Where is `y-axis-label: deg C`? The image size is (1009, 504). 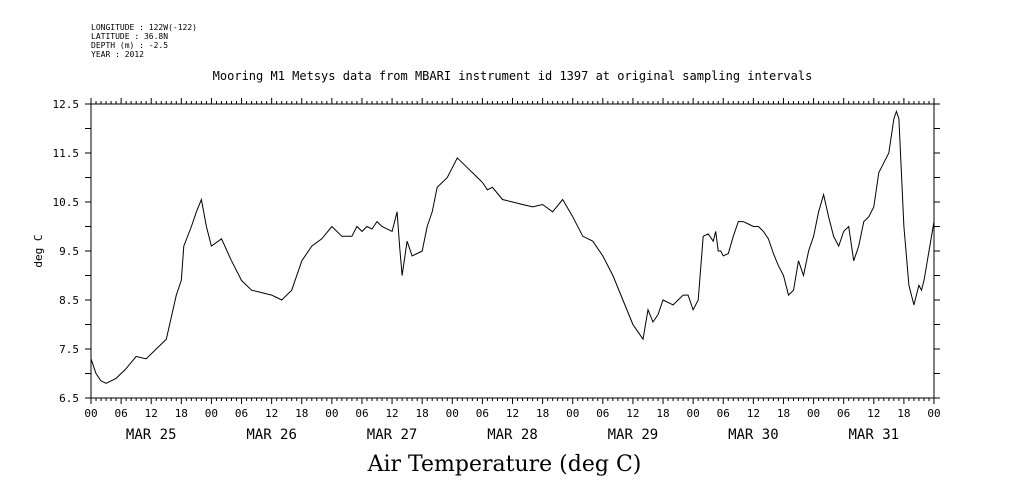 y-axis-label: deg C is located at coordinates (38, 250).